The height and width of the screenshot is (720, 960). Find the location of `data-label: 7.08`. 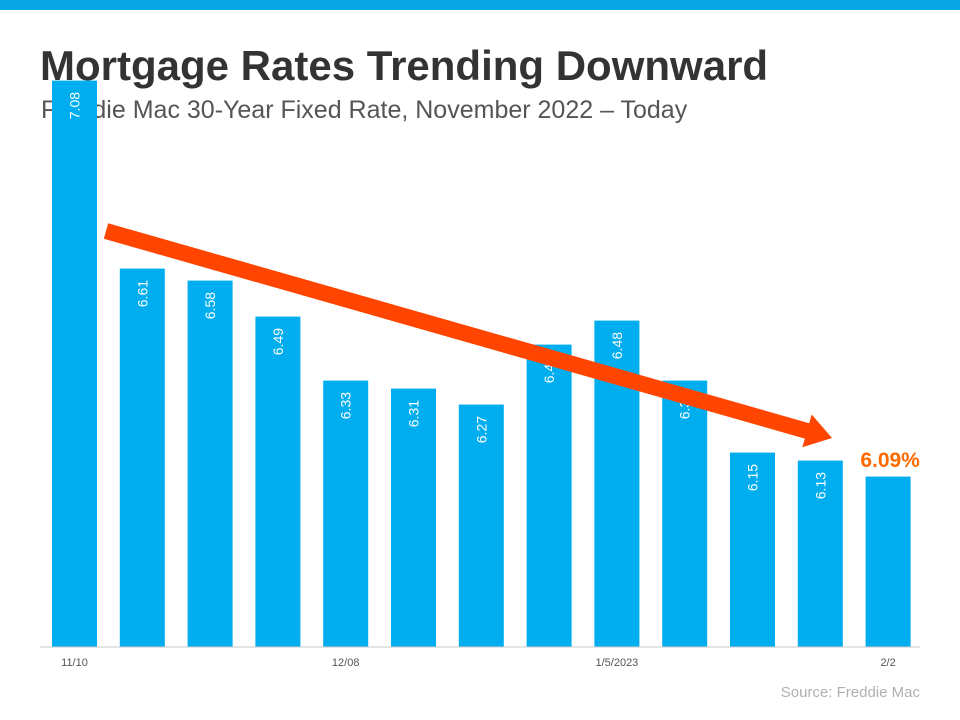

data-label: 7.08 is located at coordinates (75, 105).